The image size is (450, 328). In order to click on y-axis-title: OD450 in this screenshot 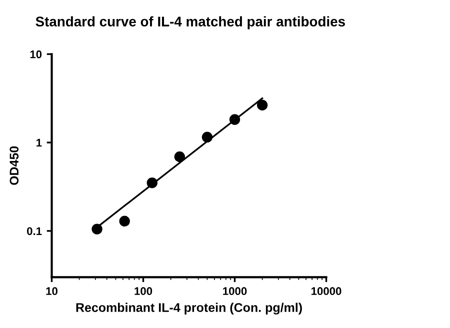, I will do `click(14, 165)`.